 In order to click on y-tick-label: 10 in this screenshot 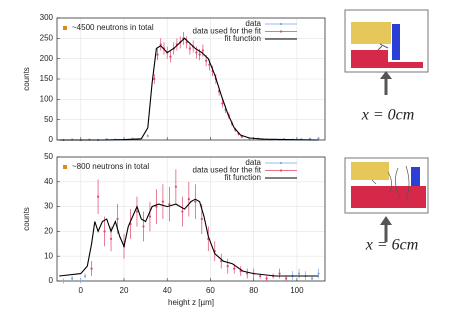, I will do `click(48, 255)`.